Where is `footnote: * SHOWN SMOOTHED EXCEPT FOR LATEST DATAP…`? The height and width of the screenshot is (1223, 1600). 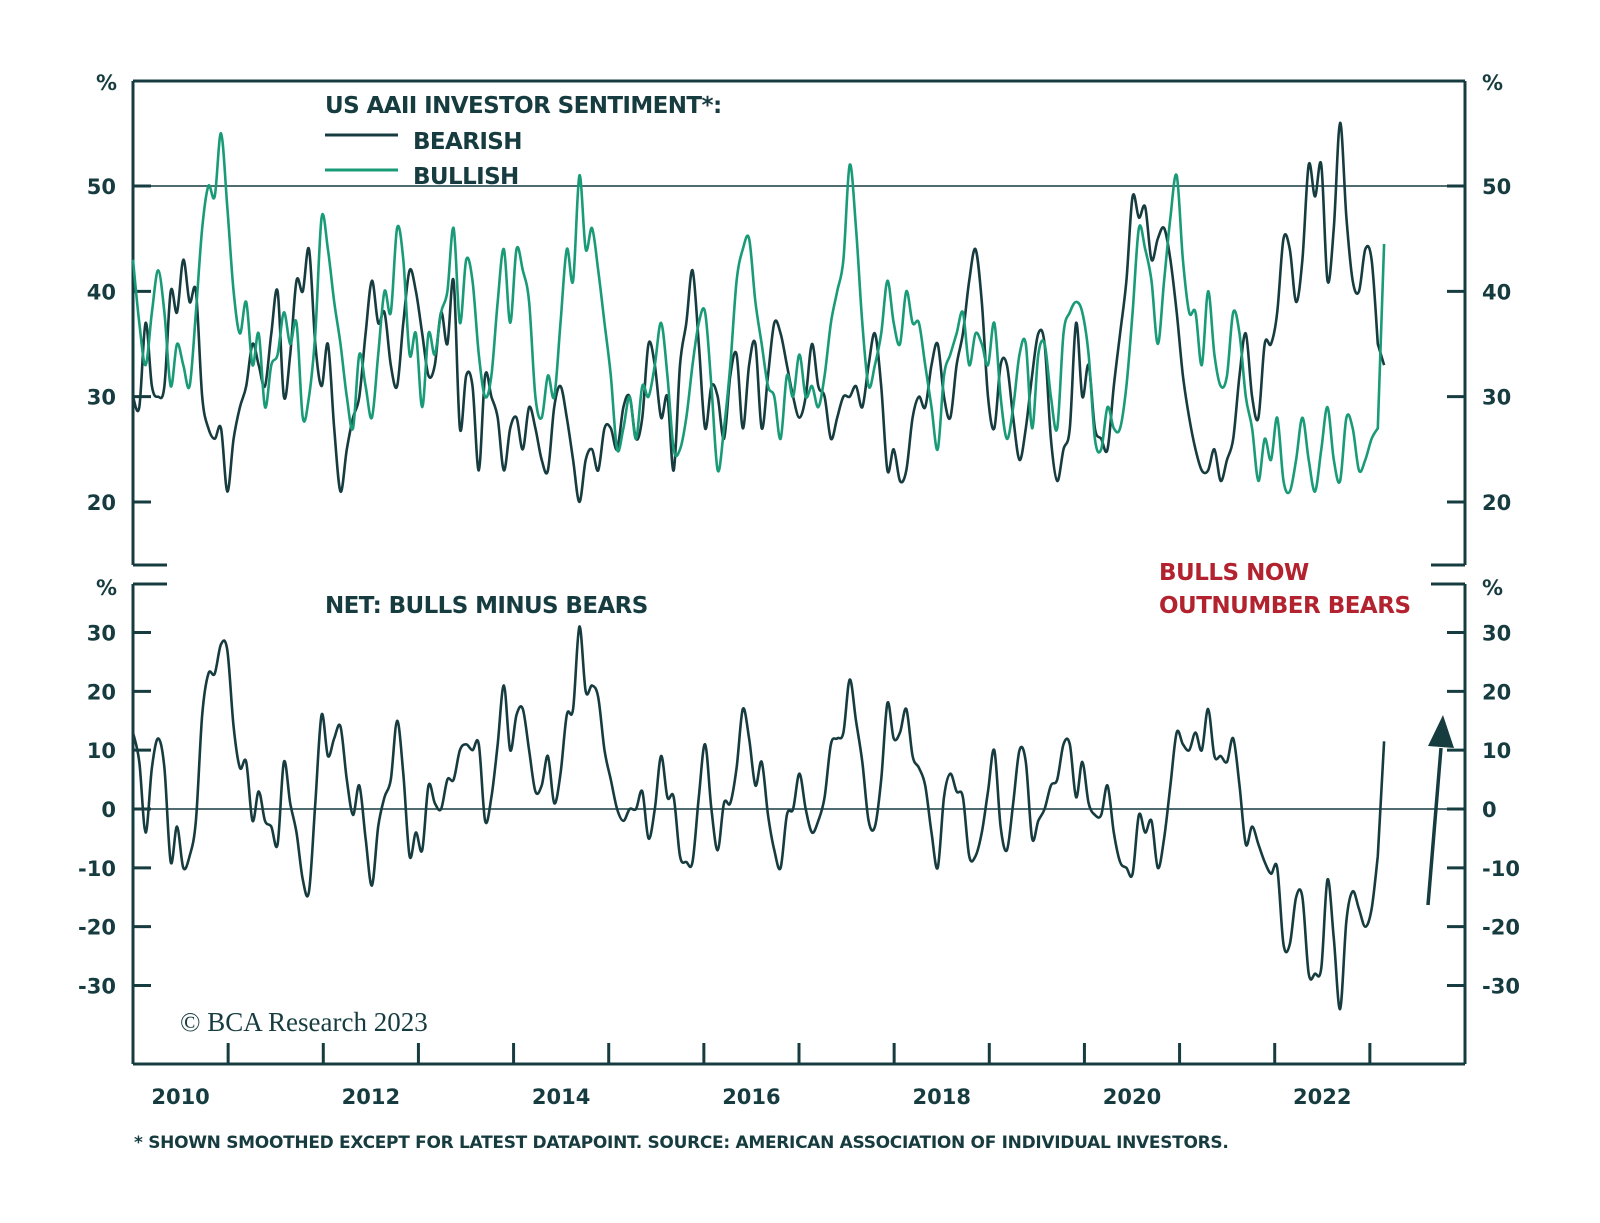
footnote: * SHOWN SMOOTHED EXCEPT FOR LATEST DATAP… is located at coordinates (681, 1143).